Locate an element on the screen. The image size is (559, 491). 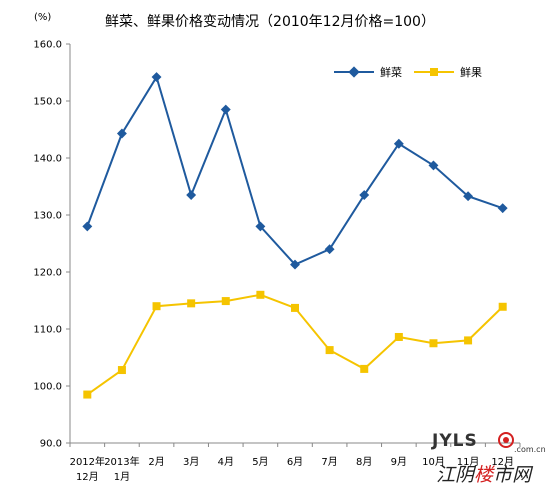
x-tick-label: 6月 is located at coordinates (295, 462).